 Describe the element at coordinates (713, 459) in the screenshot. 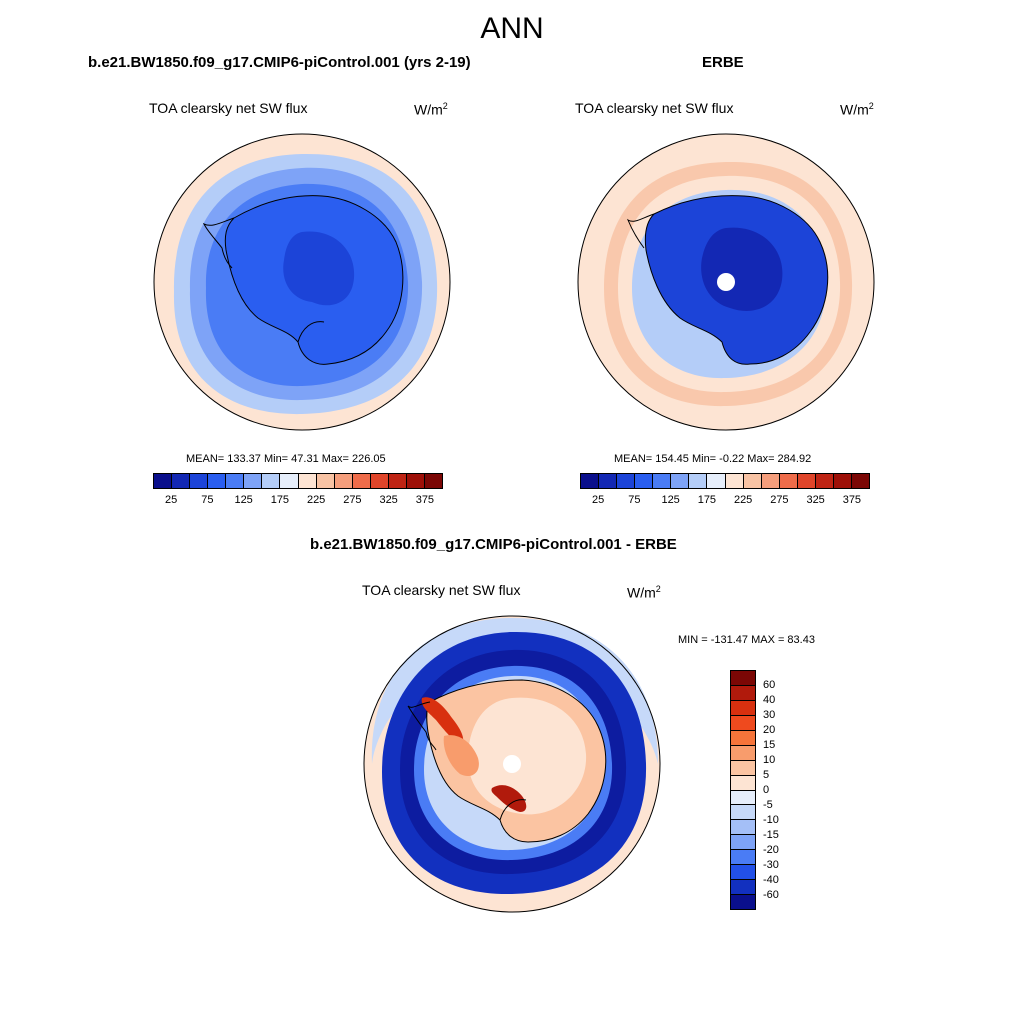

I see `obs-stats: MEAN= 154.45 Min= -0.22 Max= 284.92` at that location.